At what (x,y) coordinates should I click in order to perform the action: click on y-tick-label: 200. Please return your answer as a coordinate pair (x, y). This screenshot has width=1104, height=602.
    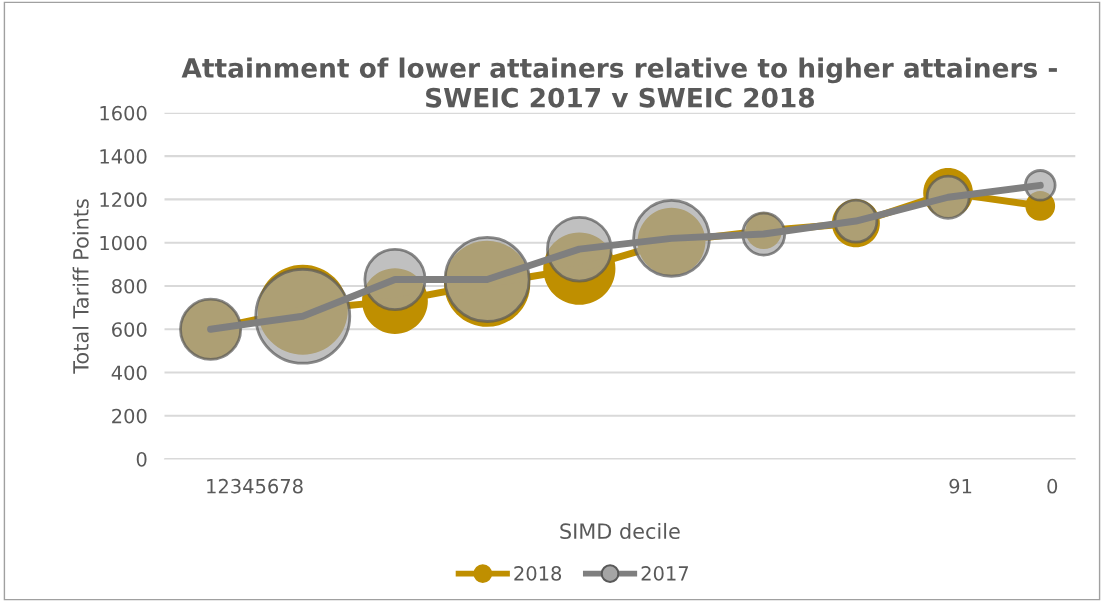
    Looking at the image, I should click on (129, 416).